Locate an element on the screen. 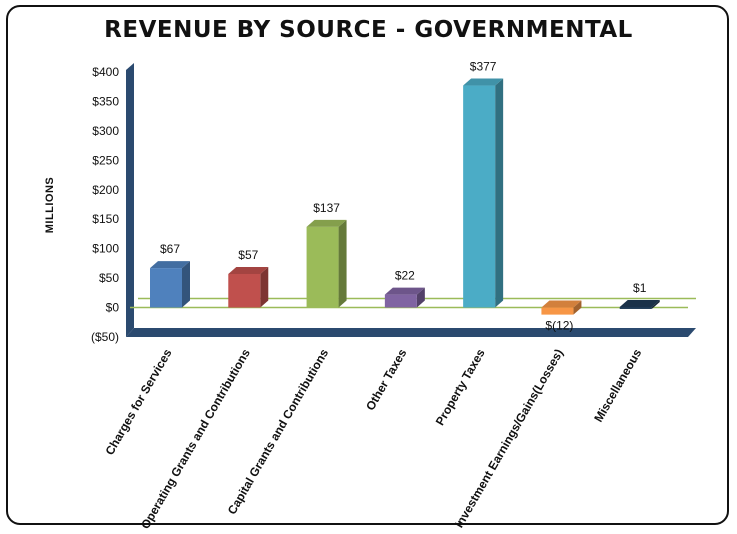 This screenshot has height=534, width=737. y-tick-label: $300 is located at coordinates (105, 131).